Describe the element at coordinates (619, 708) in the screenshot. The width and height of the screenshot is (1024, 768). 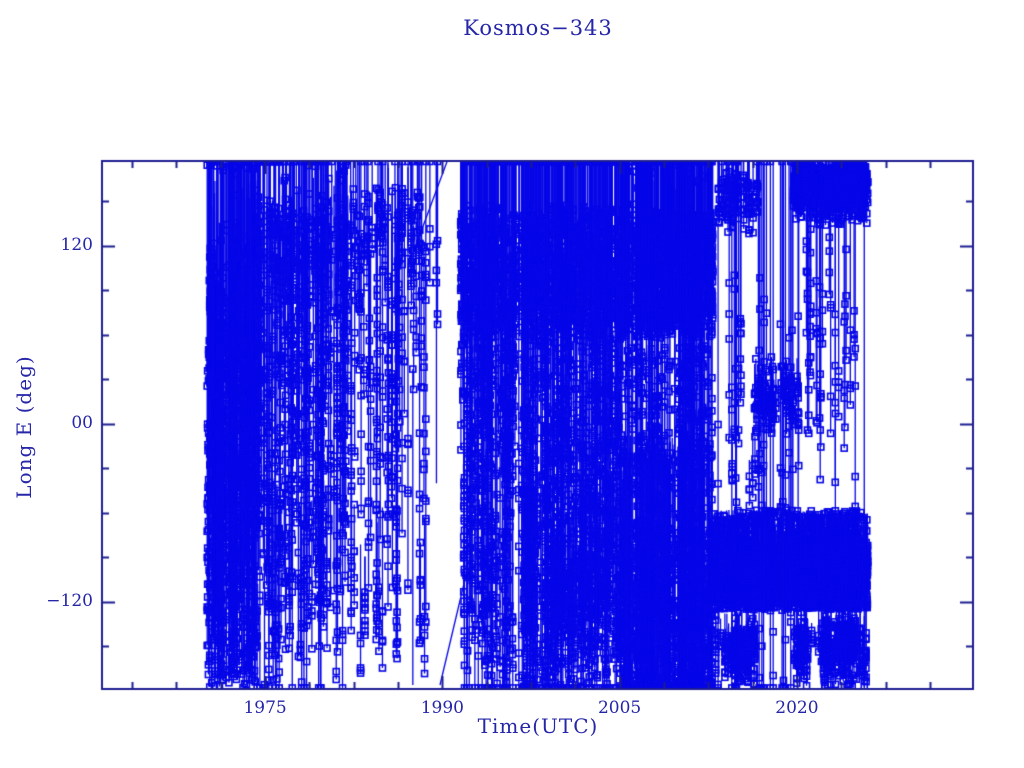
I see `x-tick-label-2005: 2005` at that location.